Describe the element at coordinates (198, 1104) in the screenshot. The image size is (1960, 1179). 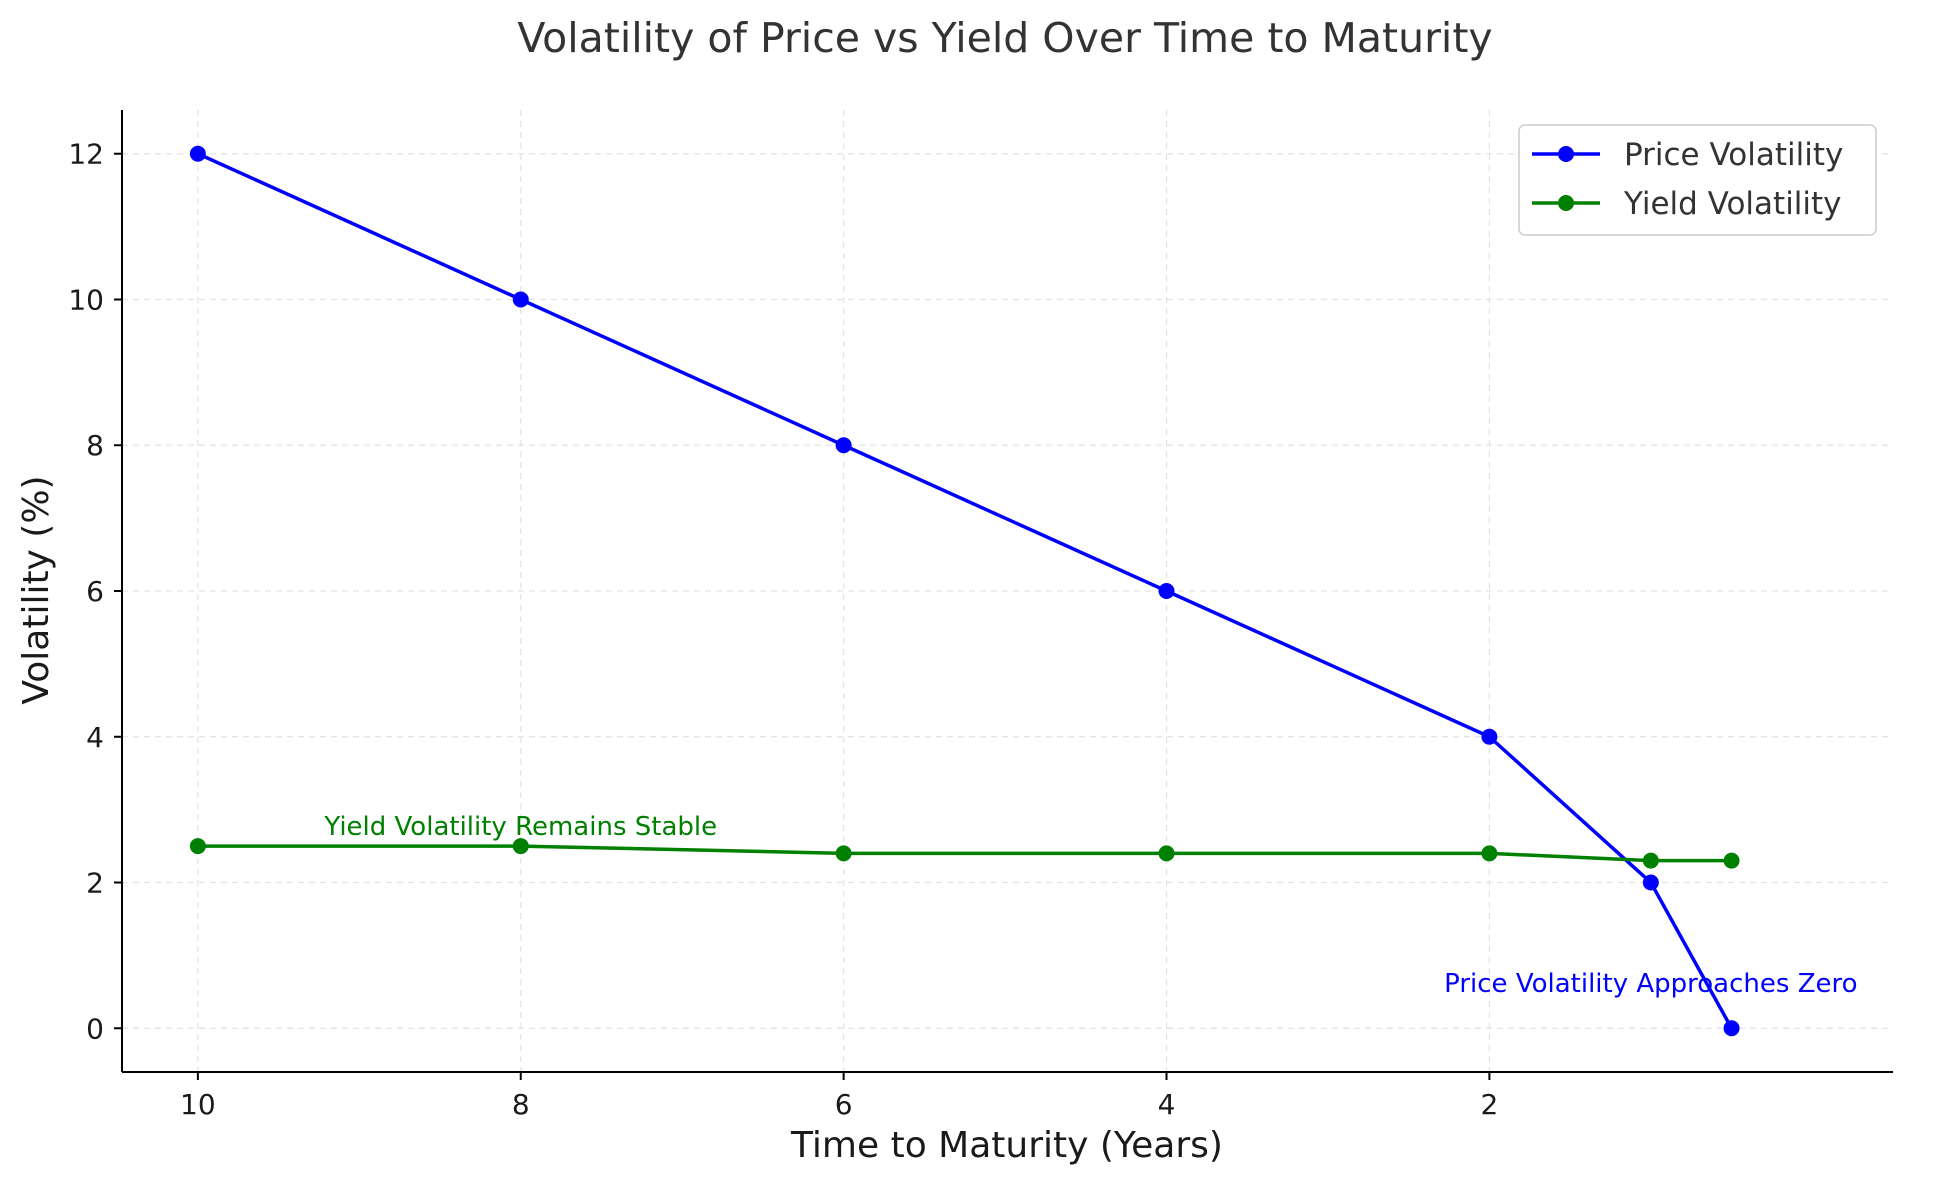
I see `x-tick-label: 10` at that location.